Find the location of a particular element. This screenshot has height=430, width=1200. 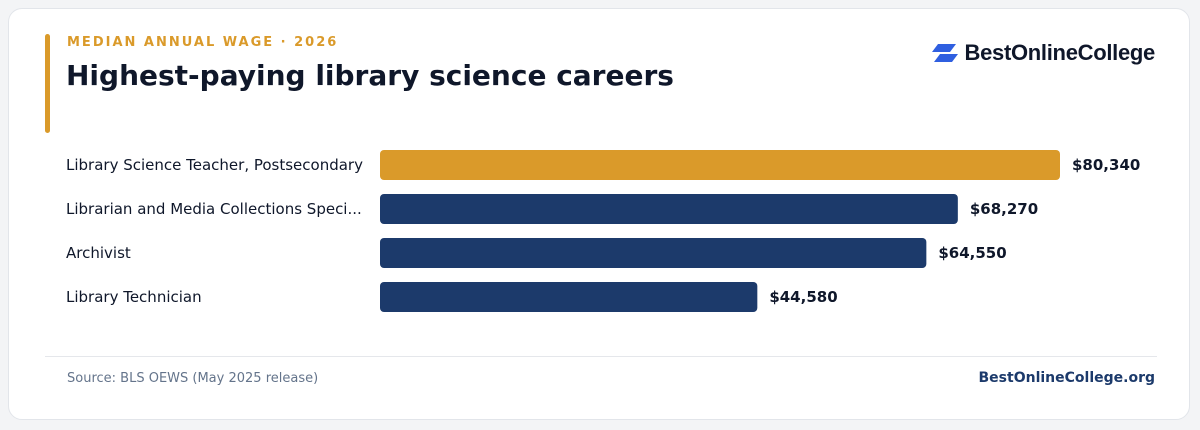

value-label: $64,550 is located at coordinates (972, 253).